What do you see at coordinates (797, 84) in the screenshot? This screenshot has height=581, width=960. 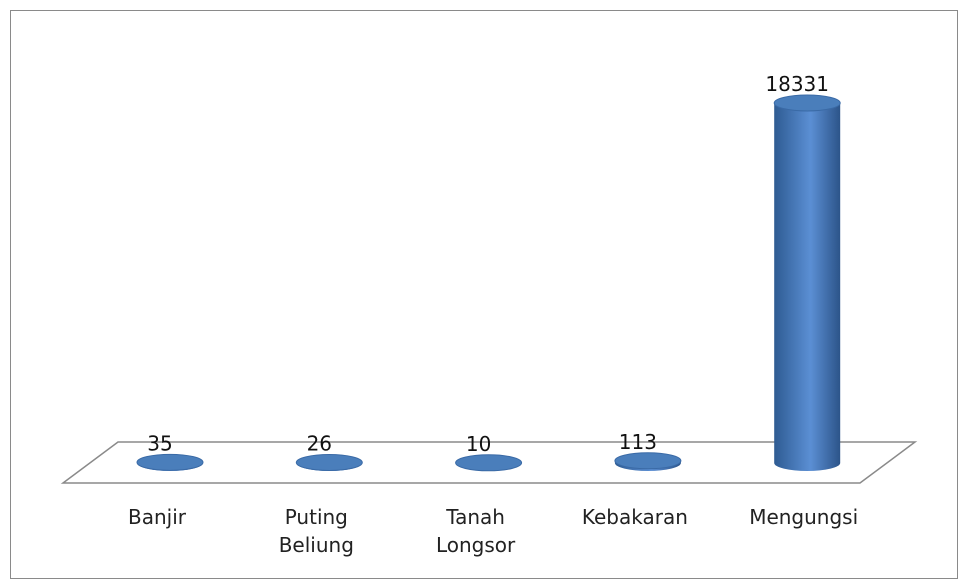 I see `value-label: 18331` at bounding box center [797, 84].